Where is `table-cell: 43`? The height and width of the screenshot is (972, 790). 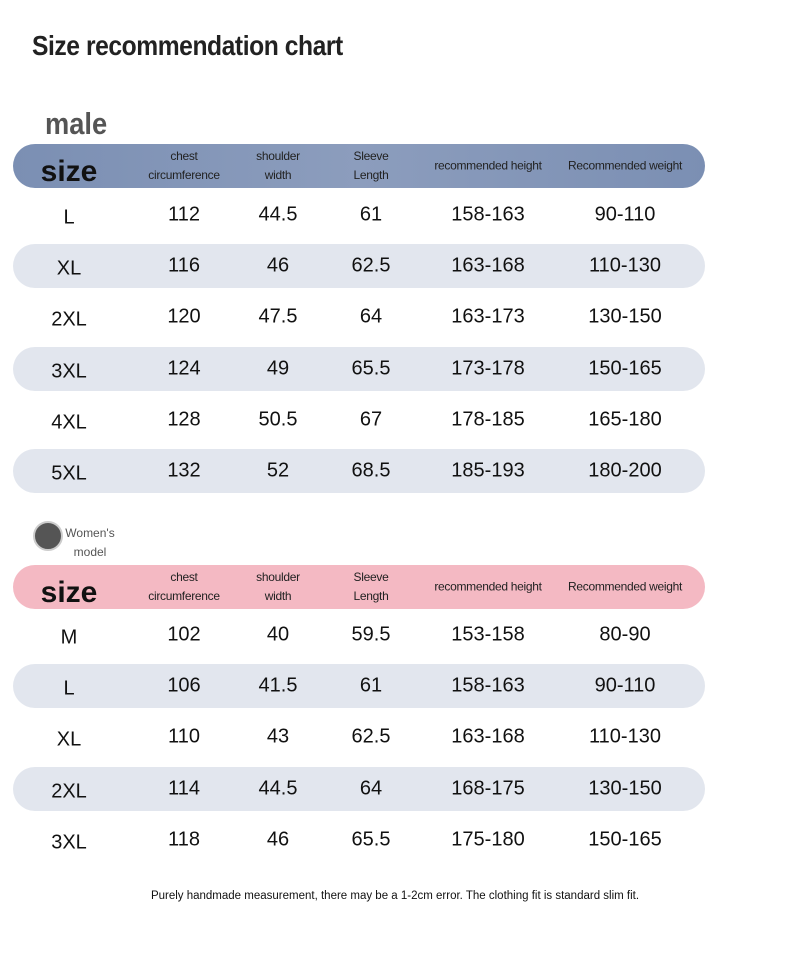
table-cell: 43 is located at coordinates (278, 736).